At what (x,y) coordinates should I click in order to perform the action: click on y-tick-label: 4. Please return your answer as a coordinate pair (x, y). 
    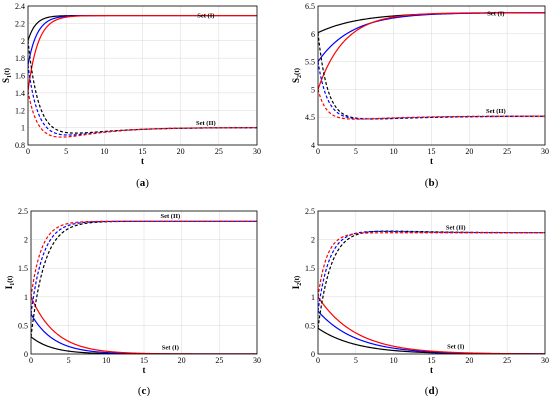
    Looking at the image, I should click on (313, 145).